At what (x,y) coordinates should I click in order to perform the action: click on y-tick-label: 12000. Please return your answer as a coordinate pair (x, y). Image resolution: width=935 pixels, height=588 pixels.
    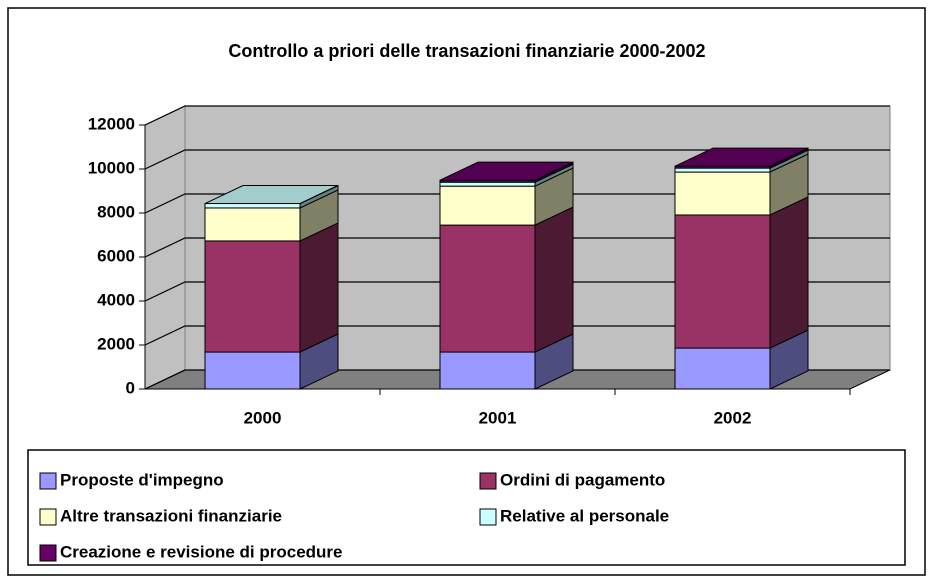
    Looking at the image, I should click on (111, 123).